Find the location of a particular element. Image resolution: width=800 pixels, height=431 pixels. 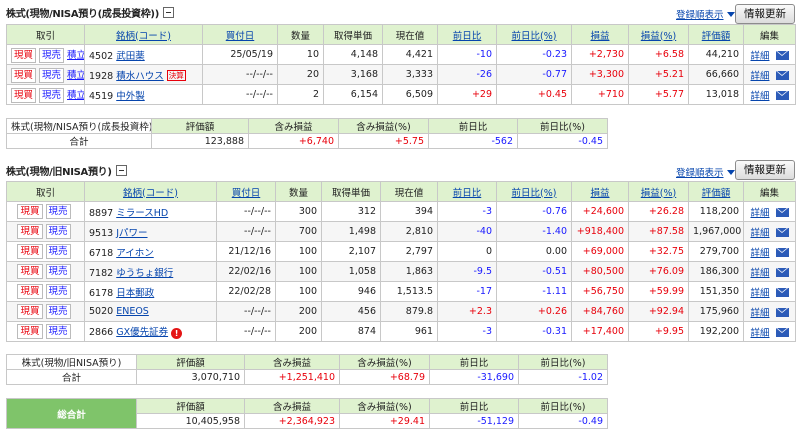

stock-name-link: 武田薬 is located at coordinates (130, 56).